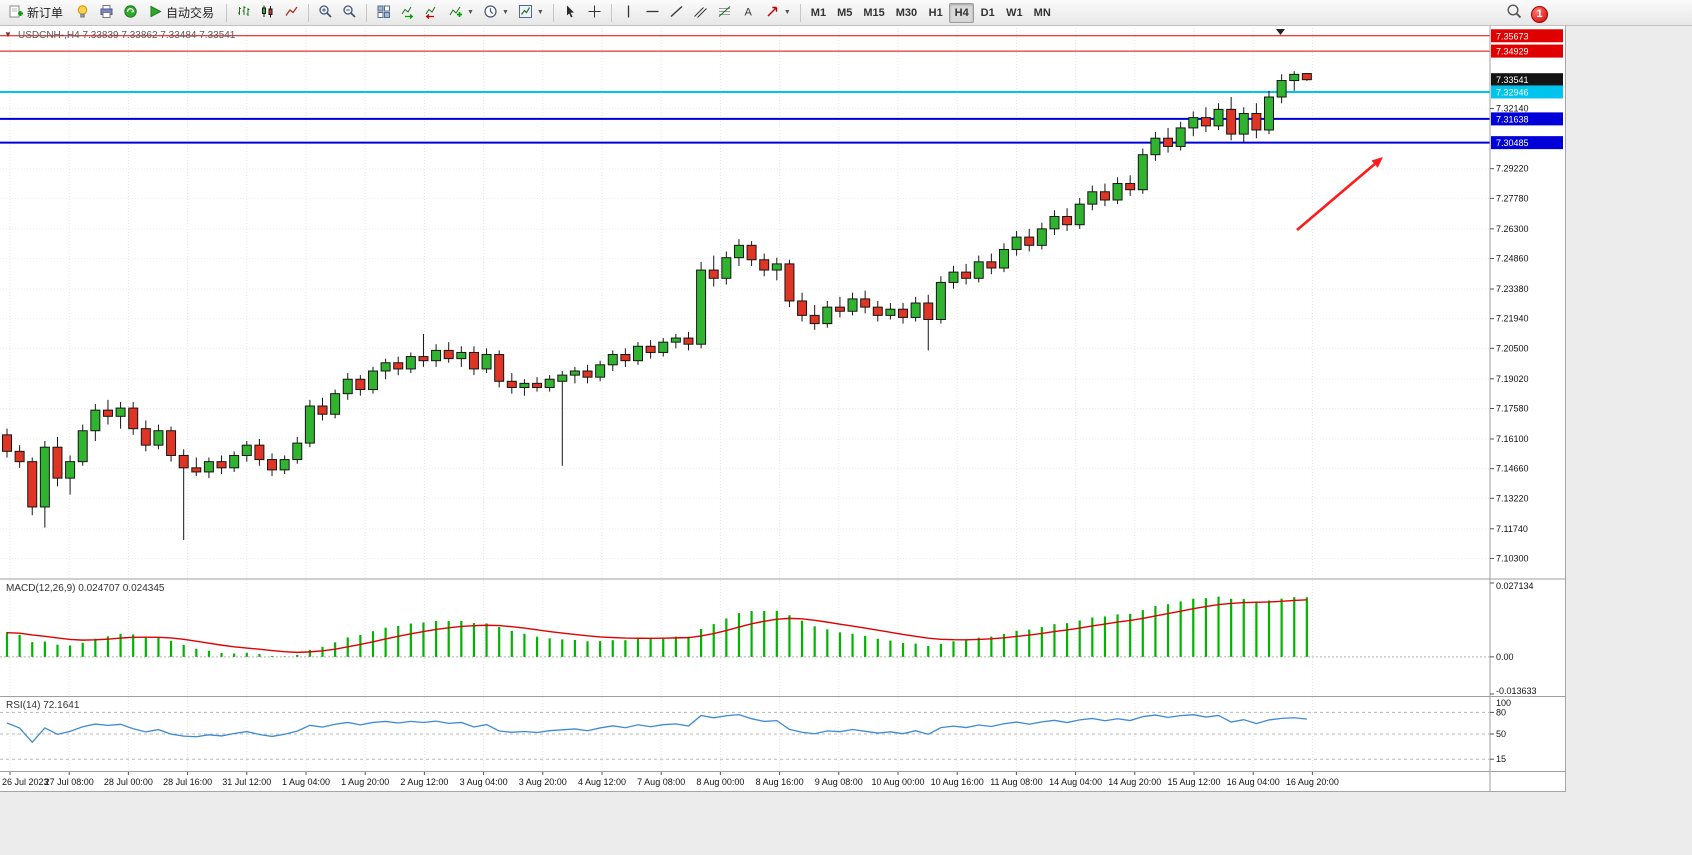  I want to click on trendline-icon, so click(676, 13).